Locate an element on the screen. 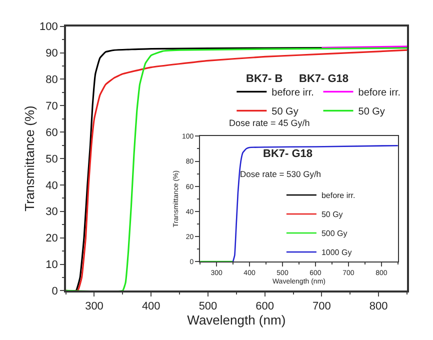  y-tick-label: 10 is located at coordinates (52, 265).